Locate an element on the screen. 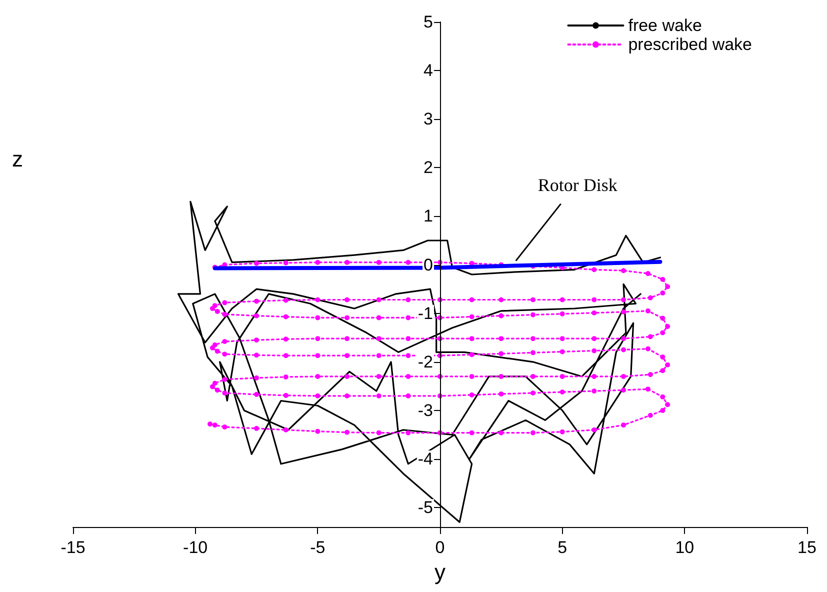 Image resolution: width=827 pixels, height=592 pixels. annotation: Rotor Disk is located at coordinates (578, 184).